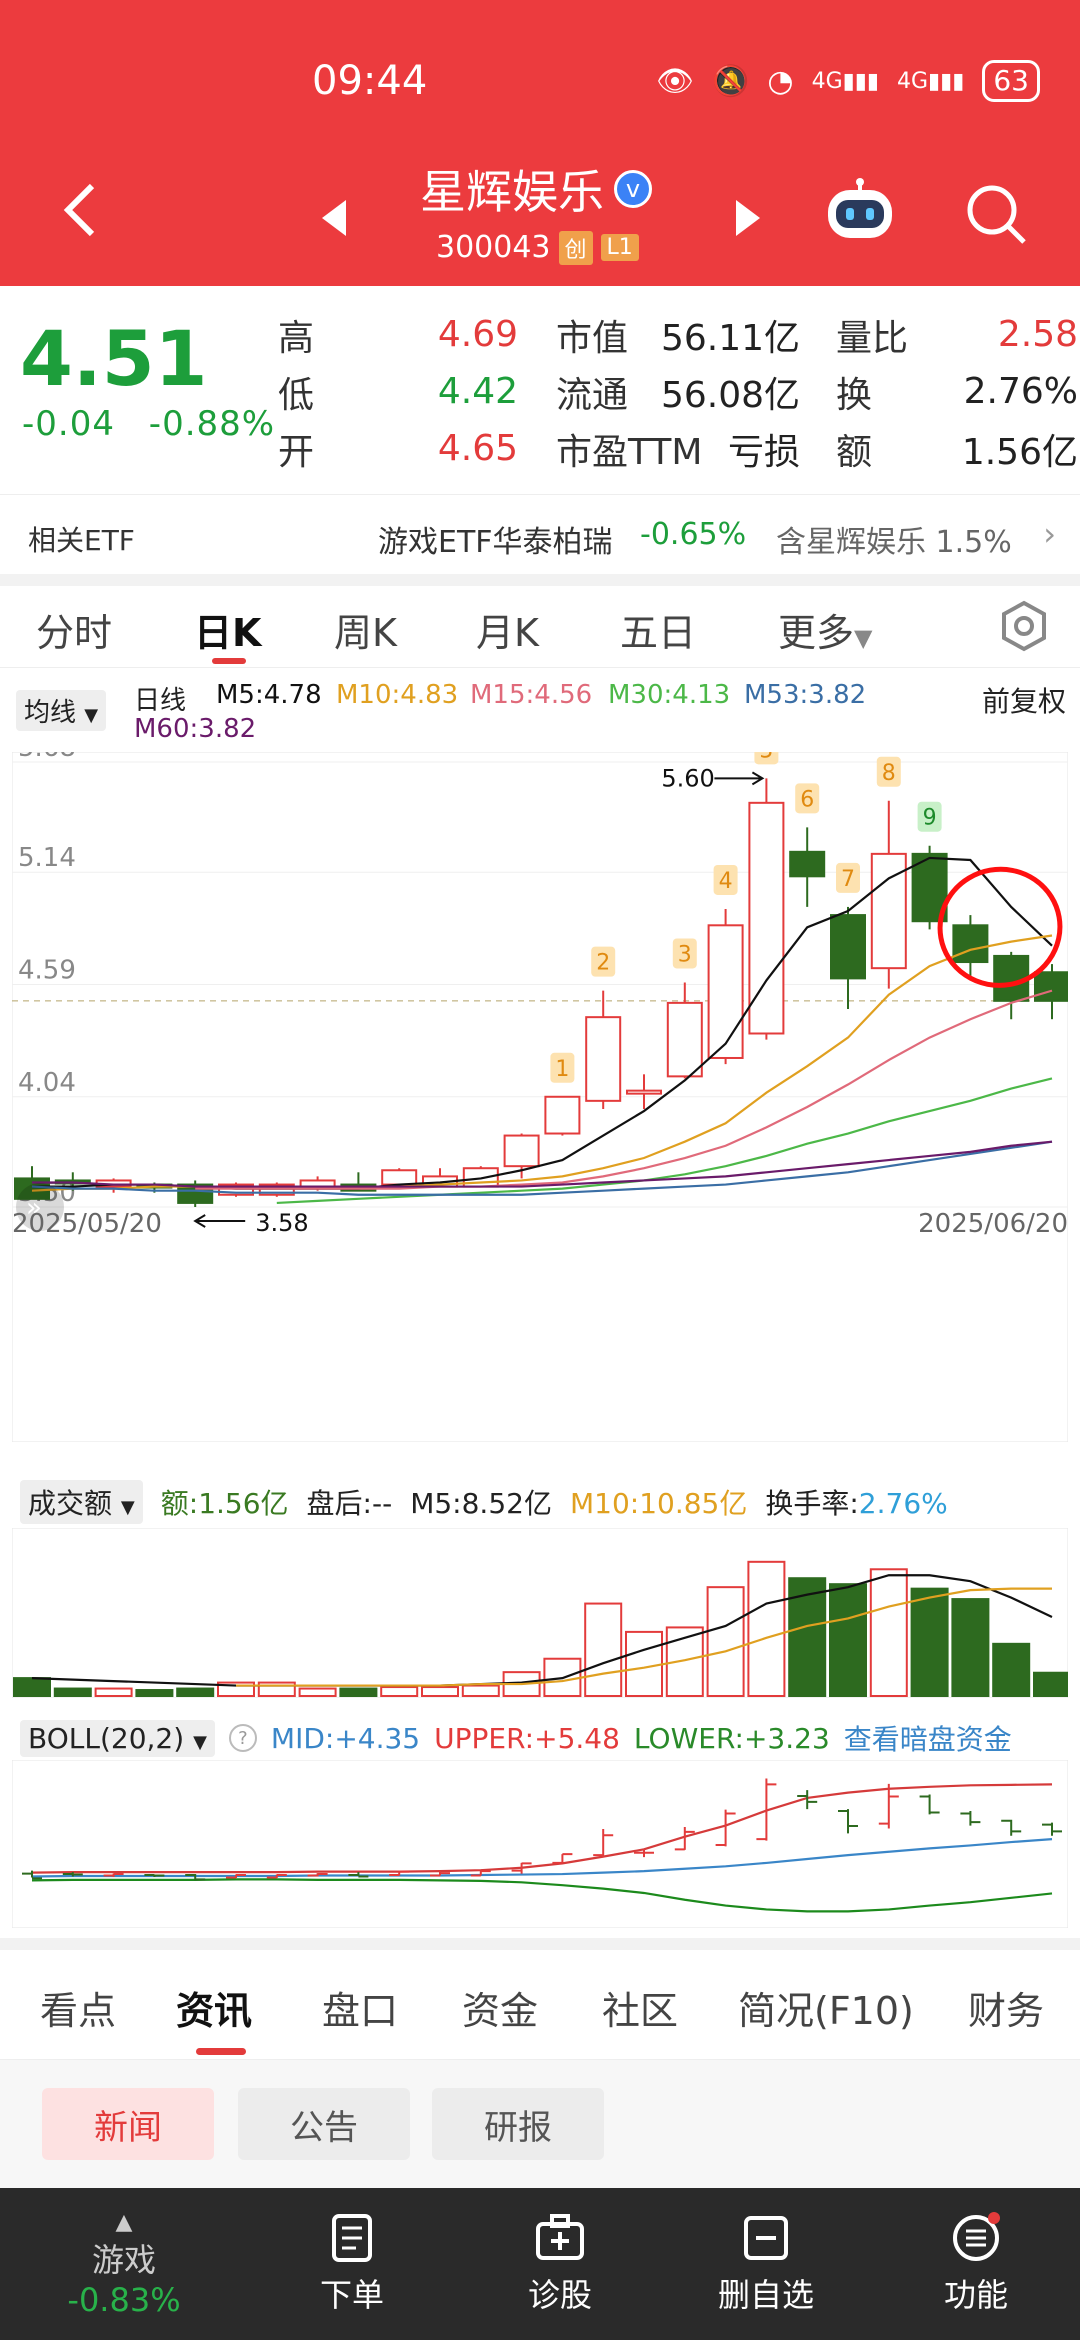 The image size is (1080, 2340). I want to click on adjust-mode: 前复权, so click(1023, 701).